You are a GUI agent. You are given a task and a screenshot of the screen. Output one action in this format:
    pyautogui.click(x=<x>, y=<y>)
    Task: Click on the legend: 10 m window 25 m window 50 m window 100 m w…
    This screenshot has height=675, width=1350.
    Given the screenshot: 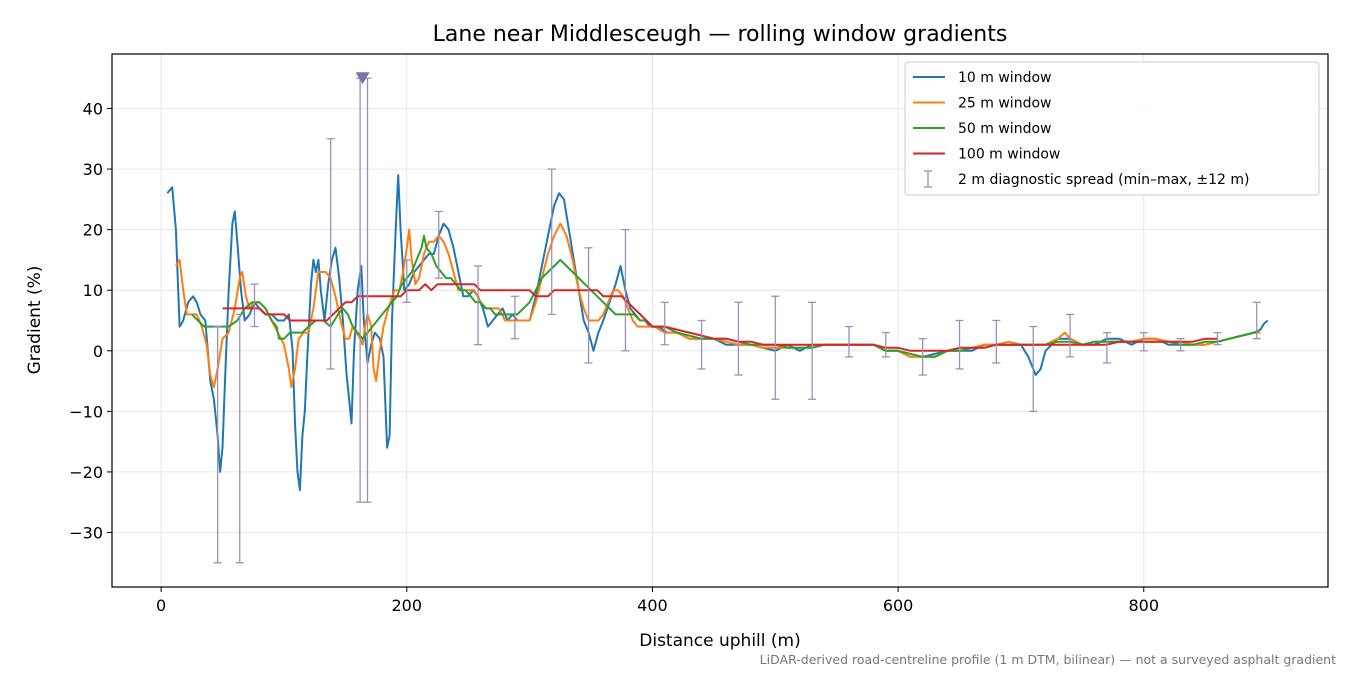 What is the action you would take?
    pyautogui.click(x=1112, y=128)
    